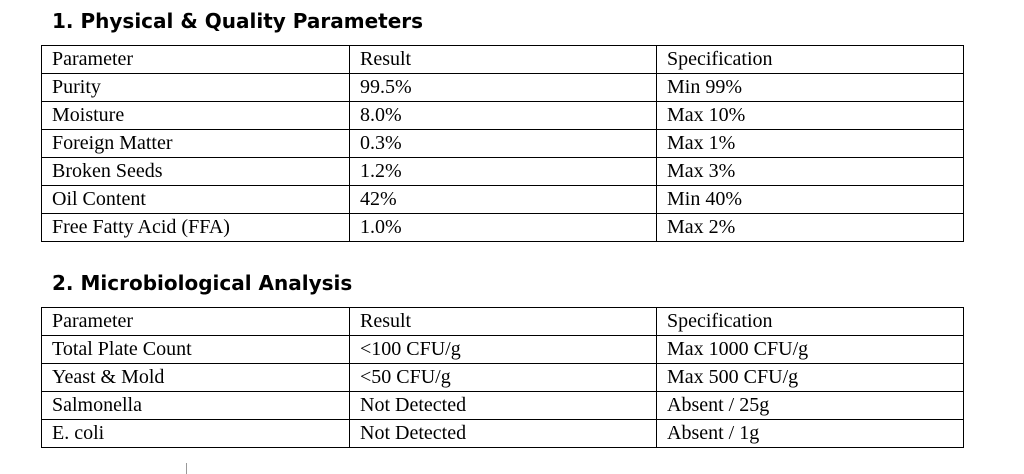 This screenshot has width=1024, height=474. I want to click on table-cell: Purity, so click(195, 87).